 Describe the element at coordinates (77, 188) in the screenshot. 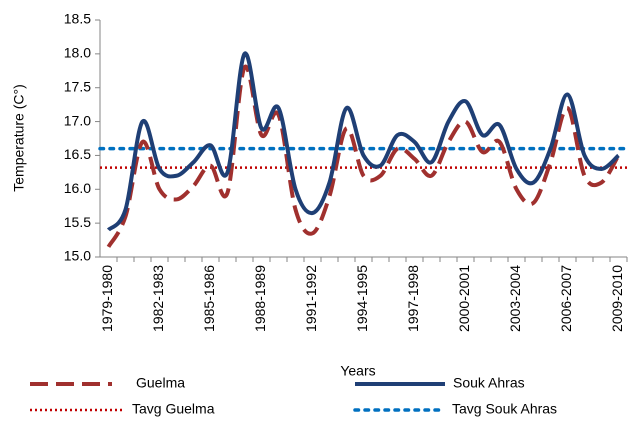

I see `y-tick-label: 16.0` at that location.